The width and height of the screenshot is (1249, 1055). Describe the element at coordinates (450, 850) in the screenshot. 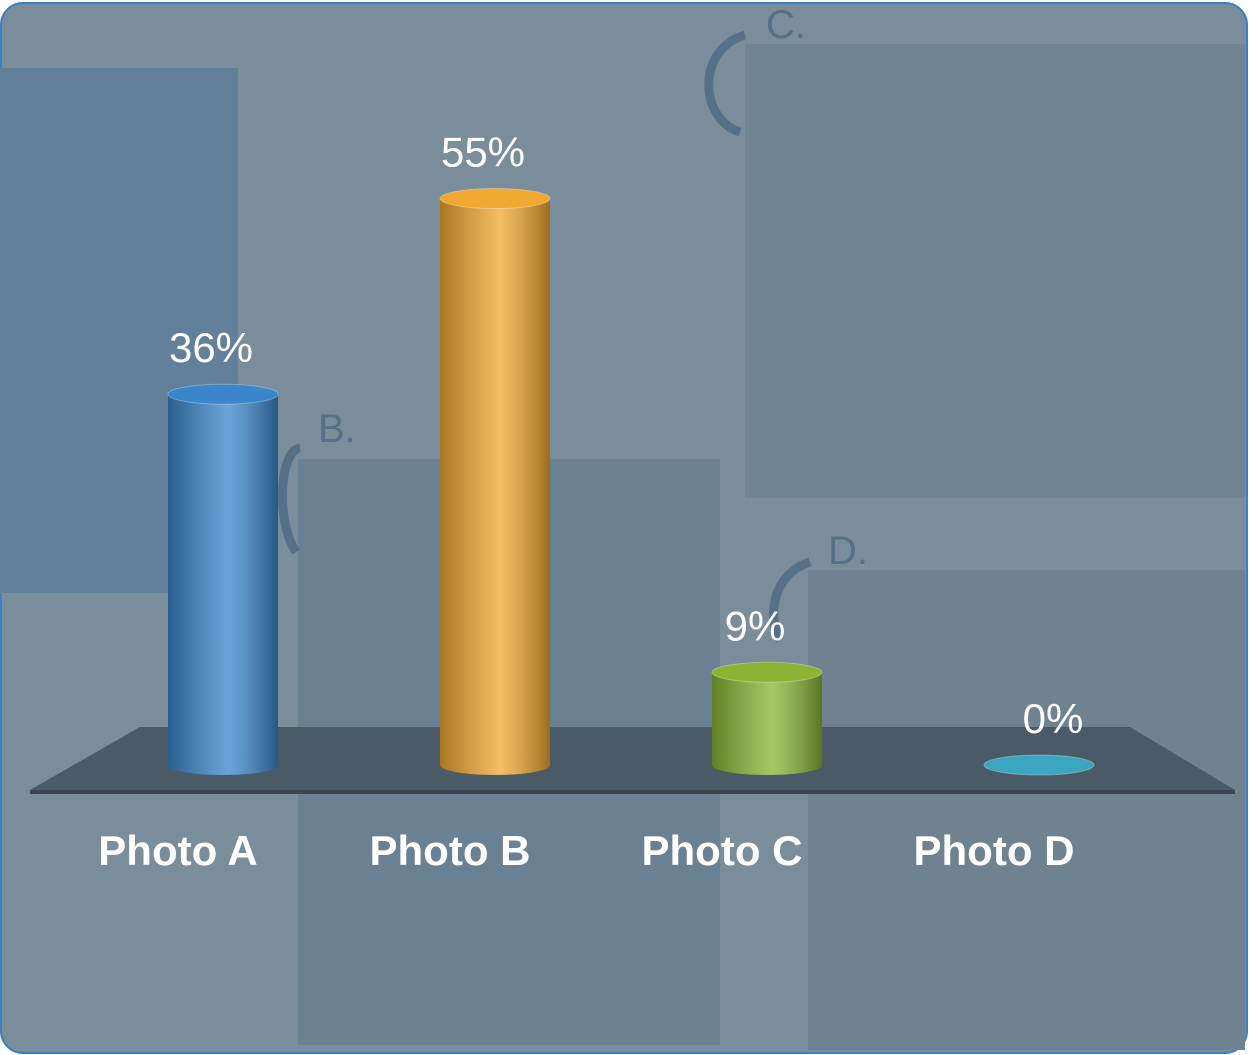

I see `category-label: Photo B` at that location.